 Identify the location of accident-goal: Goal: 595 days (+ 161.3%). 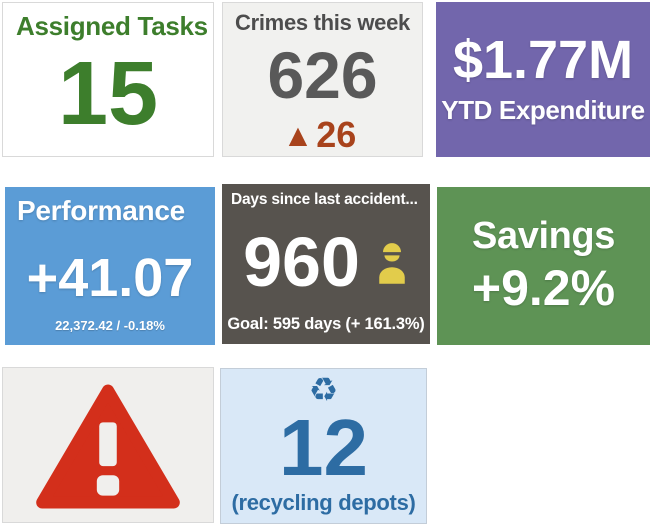
(326, 324).